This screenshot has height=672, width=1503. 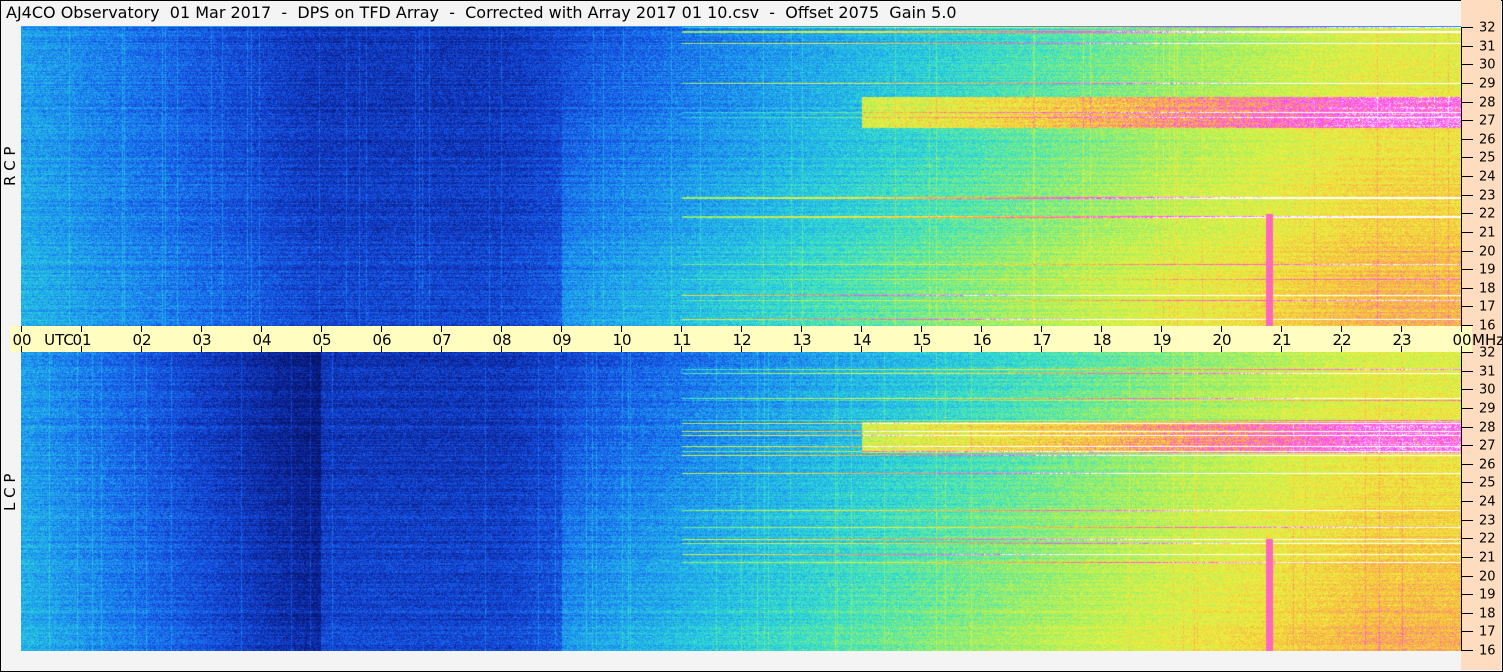 I want to click on y-tick-label: 16, so click(x=1487, y=326).